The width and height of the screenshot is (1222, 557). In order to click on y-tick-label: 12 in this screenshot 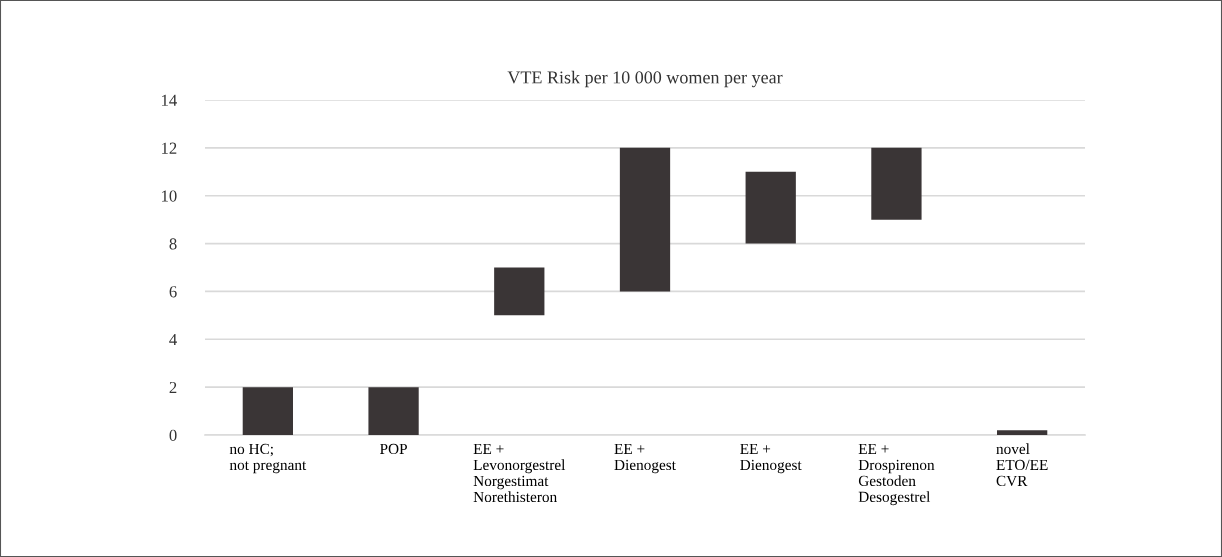, I will do `click(169, 148)`.